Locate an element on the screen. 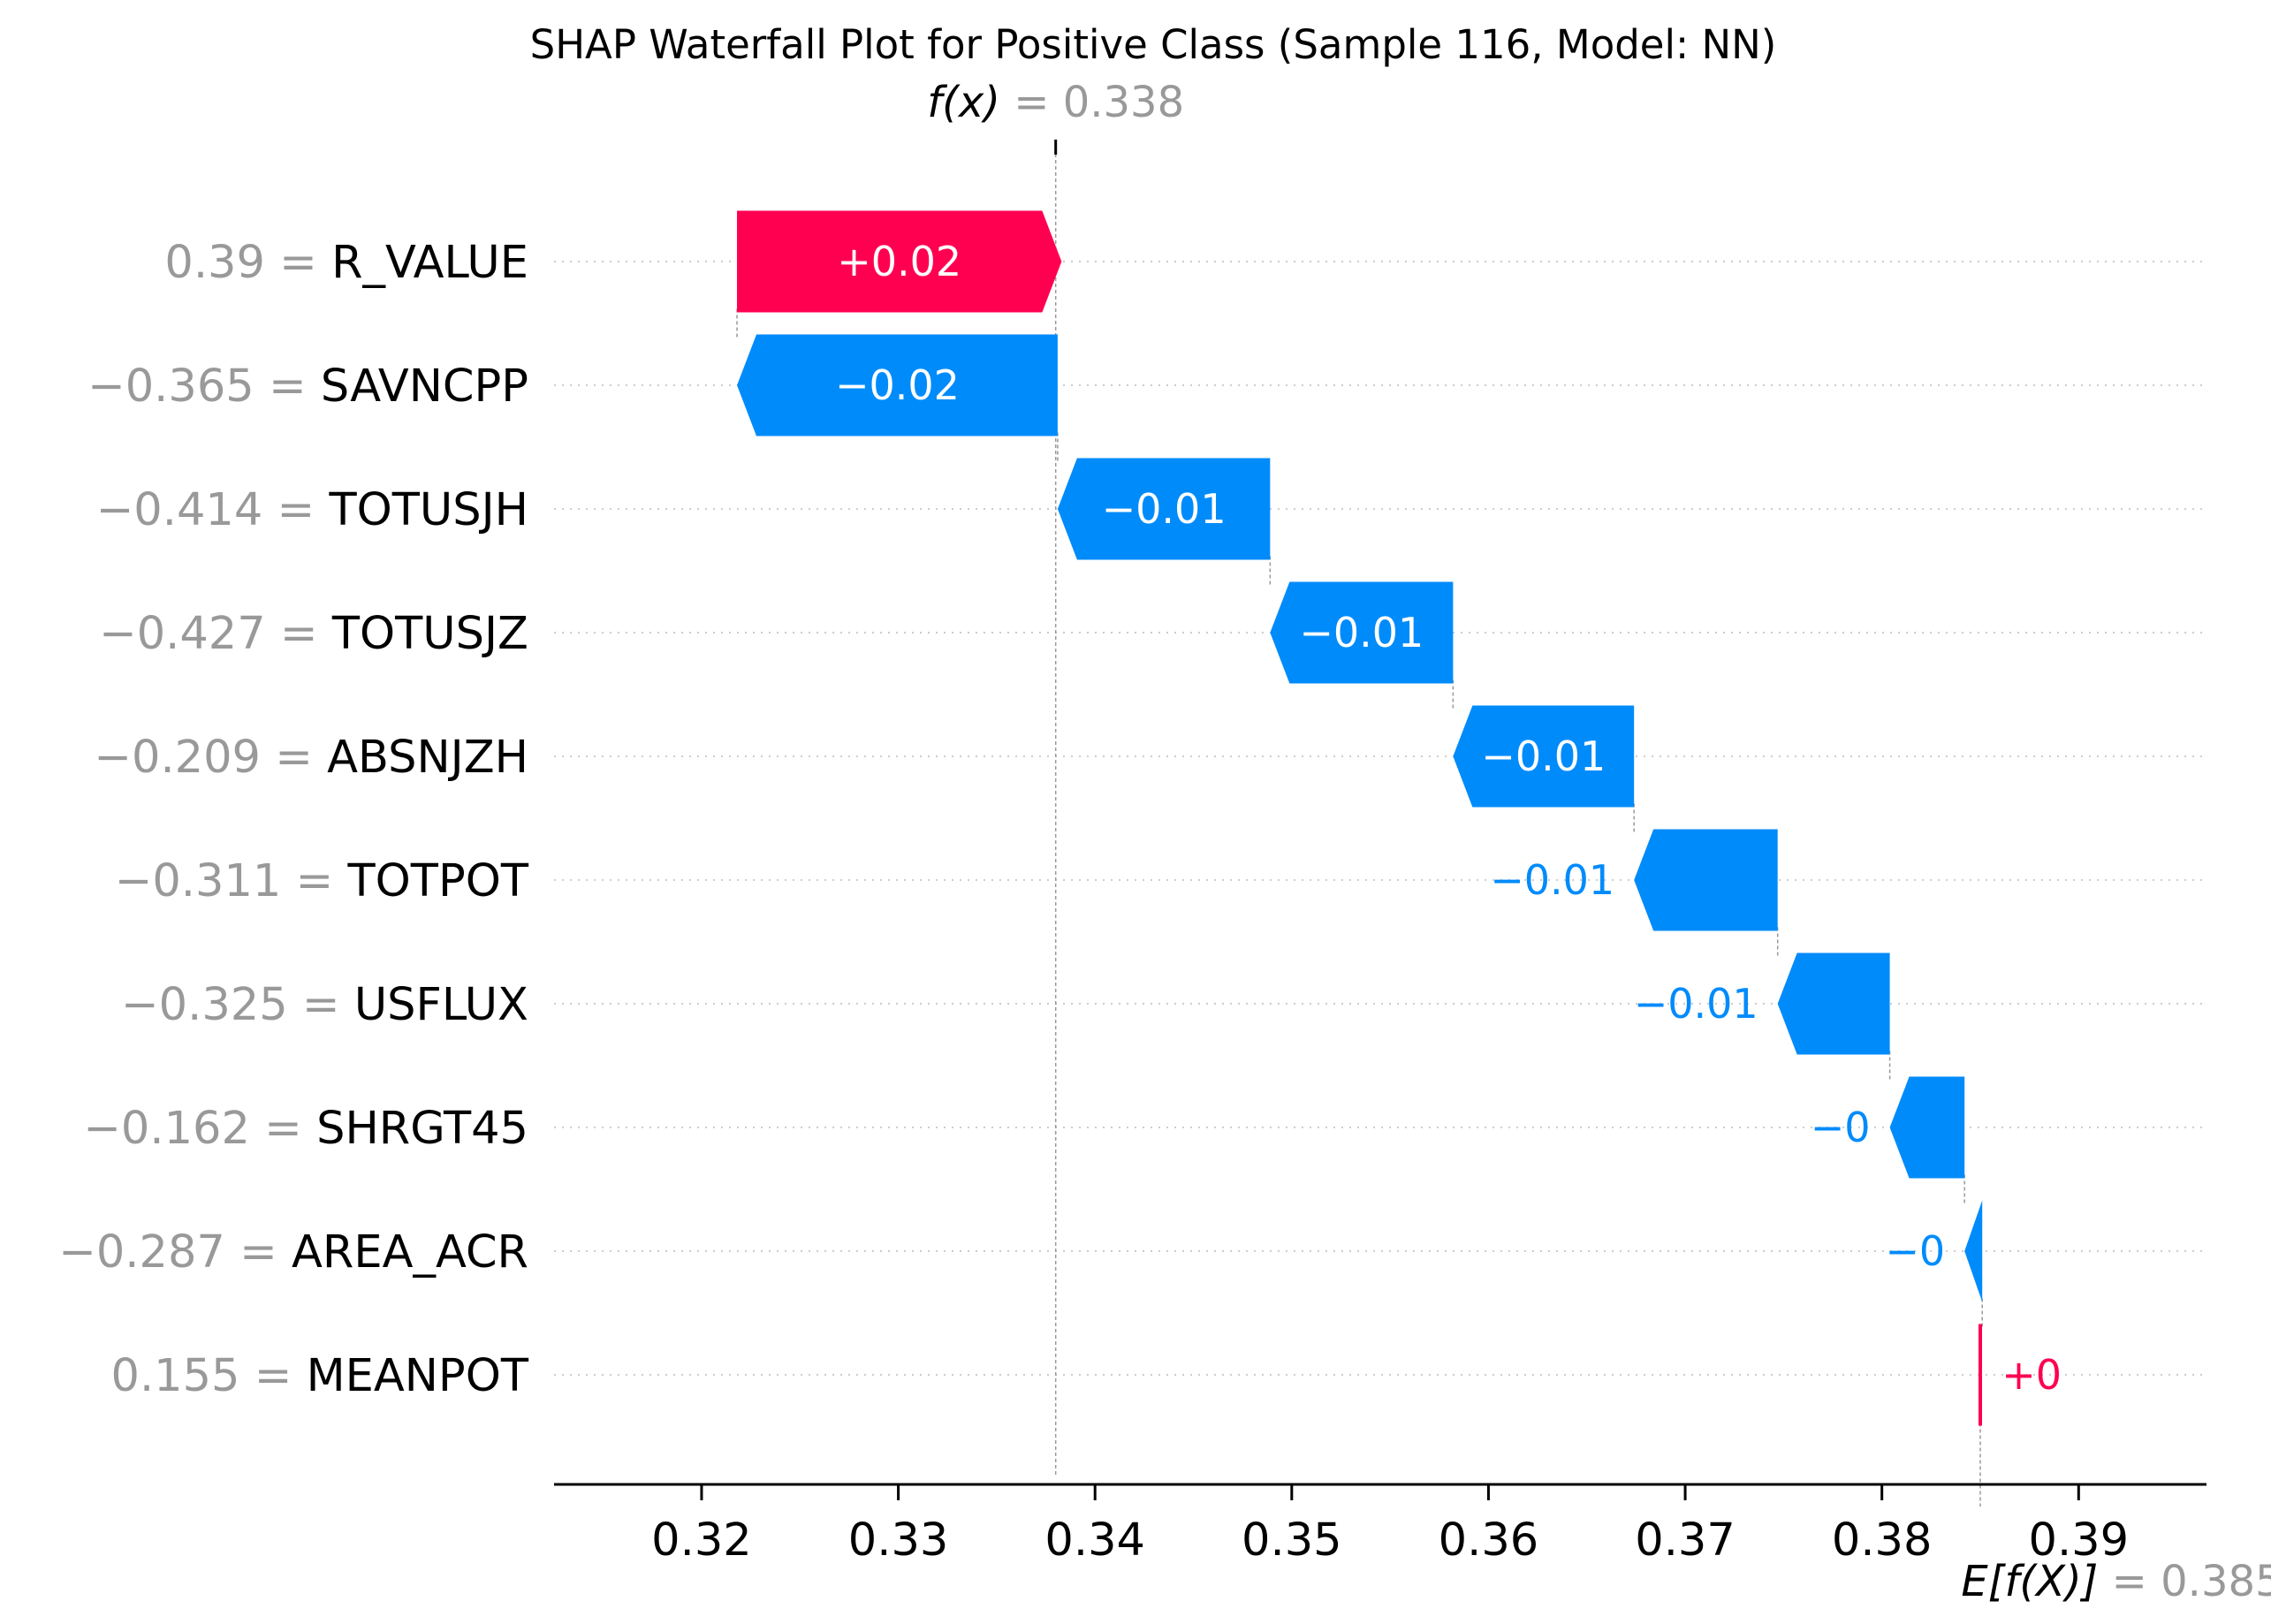  feature-label: −0.427 = TOTUSJZ is located at coordinates (313, 634).